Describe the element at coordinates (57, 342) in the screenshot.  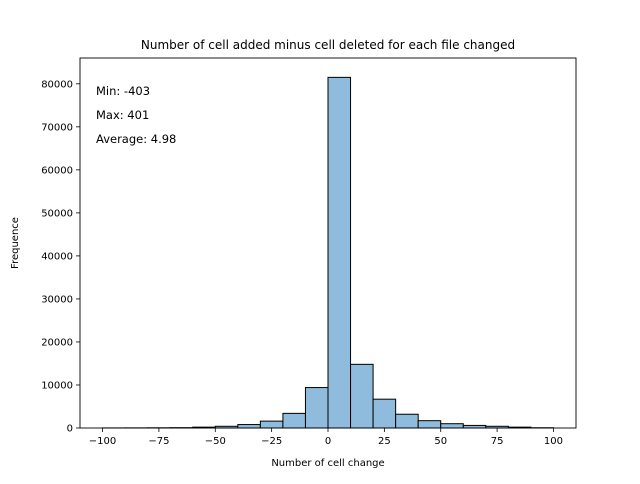
I see `y-tick-label: 20000` at that location.